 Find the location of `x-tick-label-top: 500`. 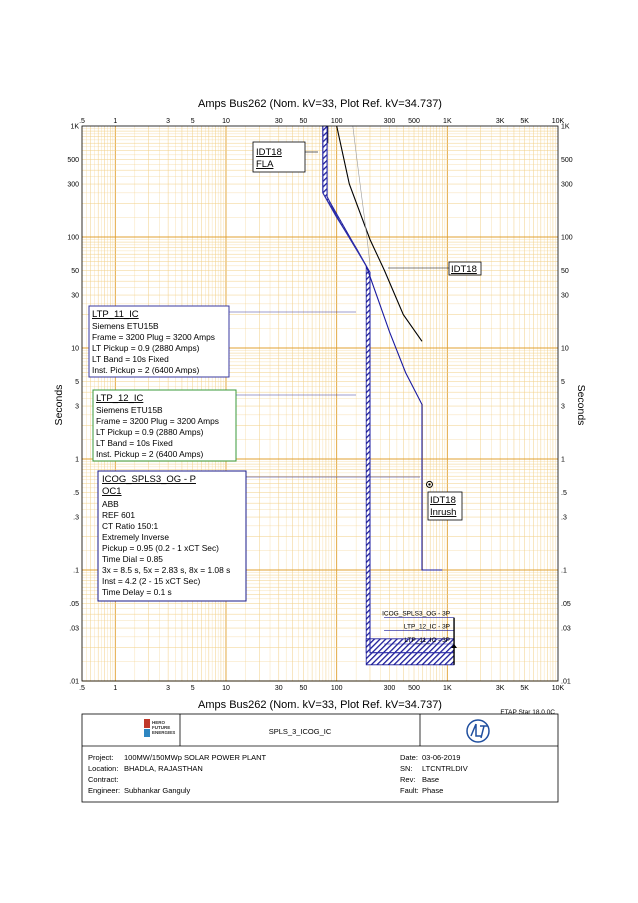

x-tick-label-top: 500 is located at coordinates (414, 121).